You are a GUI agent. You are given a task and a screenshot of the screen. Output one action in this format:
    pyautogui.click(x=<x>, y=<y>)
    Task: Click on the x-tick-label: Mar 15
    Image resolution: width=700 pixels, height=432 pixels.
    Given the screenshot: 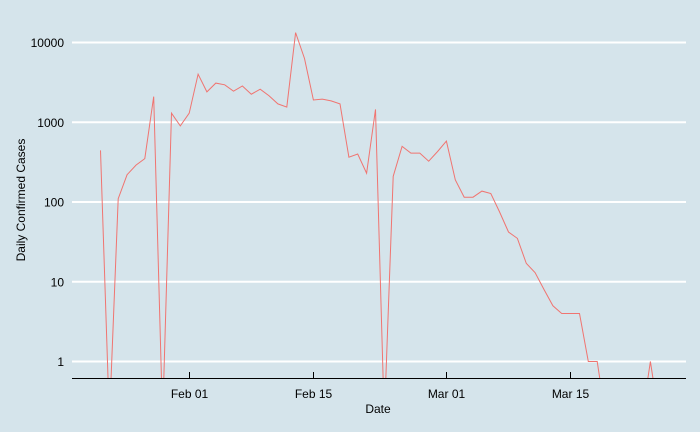 What is the action you would take?
    pyautogui.click(x=571, y=394)
    